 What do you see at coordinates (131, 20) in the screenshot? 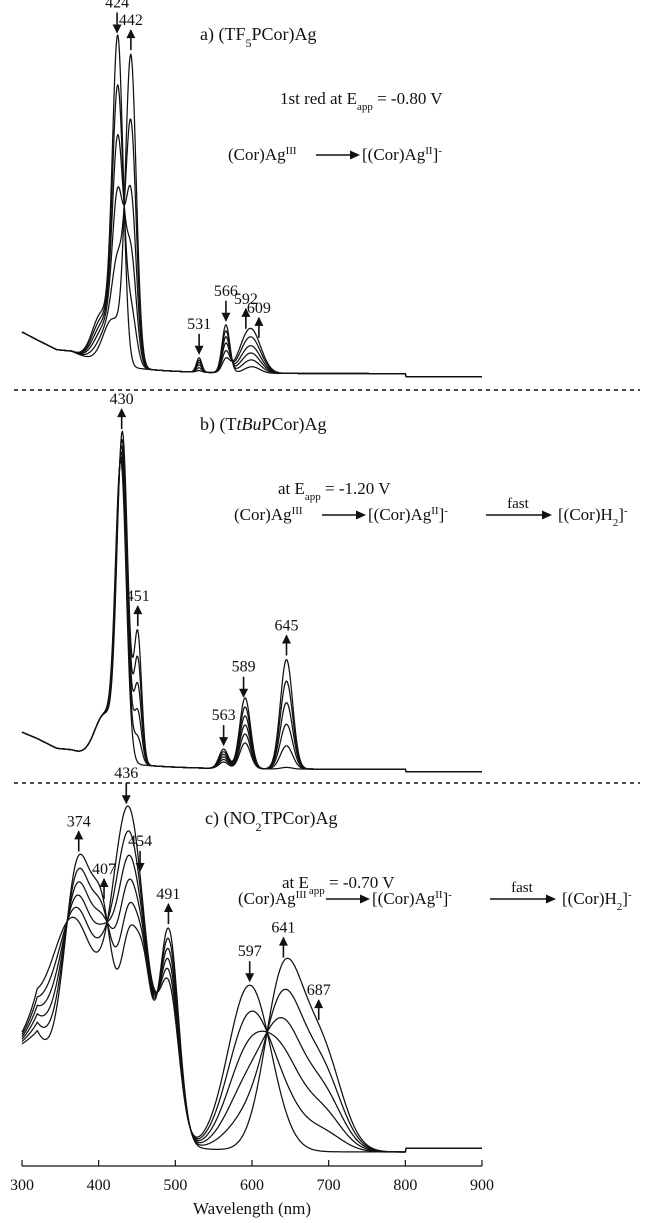
I see `peak-label: 442` at bounding box center [131, 20].